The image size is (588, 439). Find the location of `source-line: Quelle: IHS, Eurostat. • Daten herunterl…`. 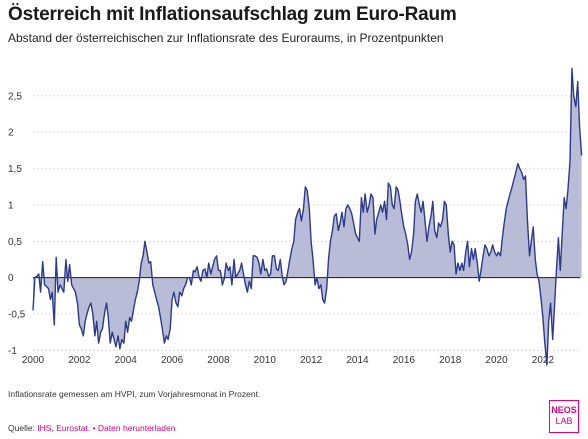

source-line: Quelle: IHS, Eurostat. • Daten herunterl… is located at coordinates (91, 428).